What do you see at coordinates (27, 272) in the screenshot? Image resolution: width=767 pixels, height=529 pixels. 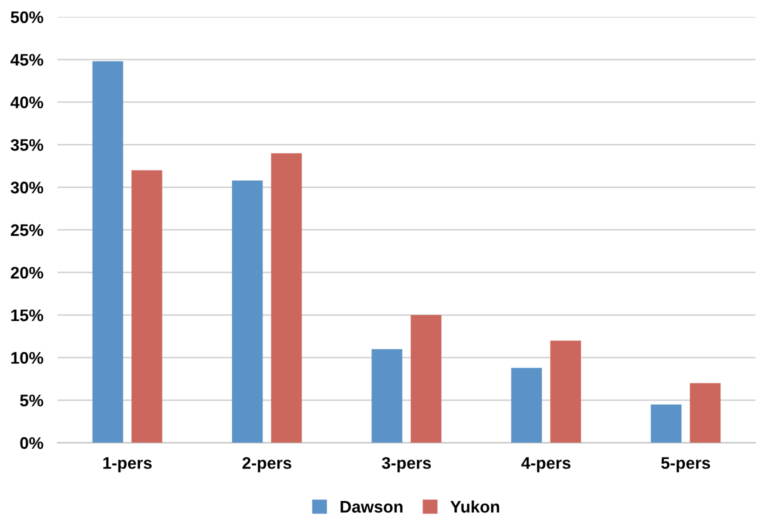 I see `y-tick-label: 20%` at bounding box center [27, 272].